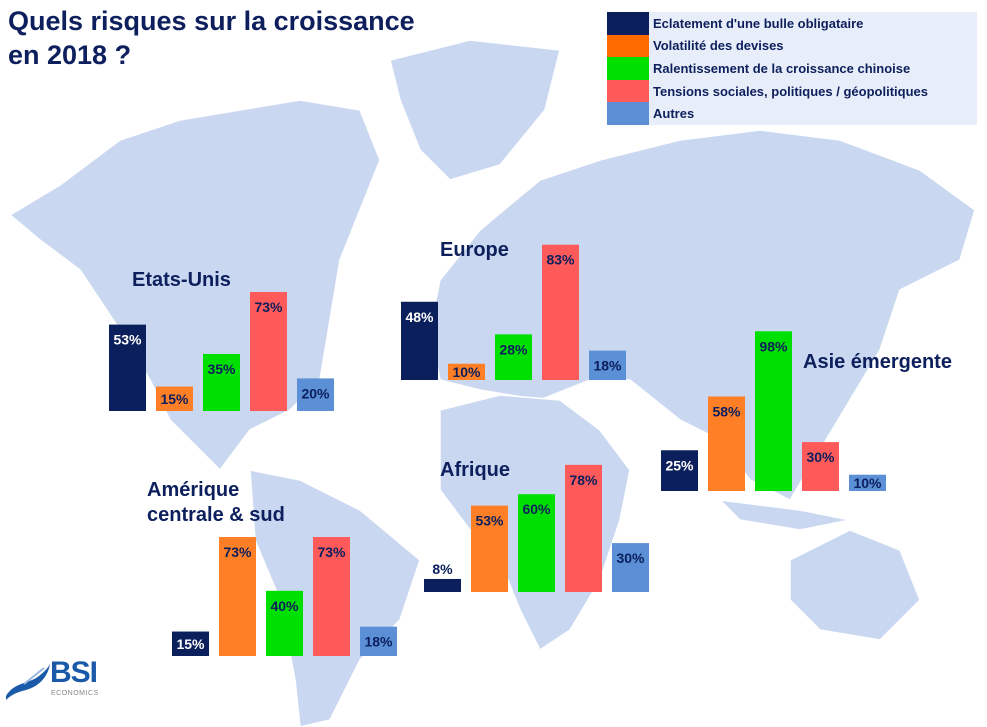 This screenshot has width=987, height=727. I want to click on legend-item: Volatilité des devises, so click(792, 46).